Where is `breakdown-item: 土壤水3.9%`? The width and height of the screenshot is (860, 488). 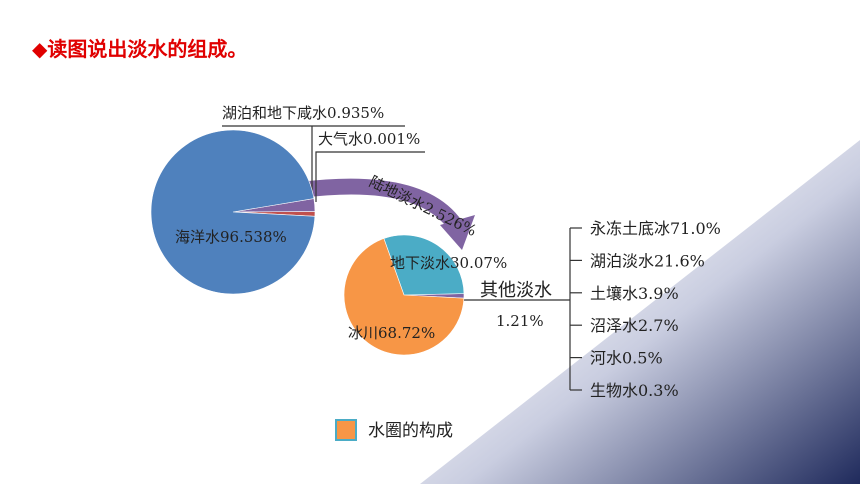
breakdown-item: 土壤水3.9% is located at coordinates (634, 293).